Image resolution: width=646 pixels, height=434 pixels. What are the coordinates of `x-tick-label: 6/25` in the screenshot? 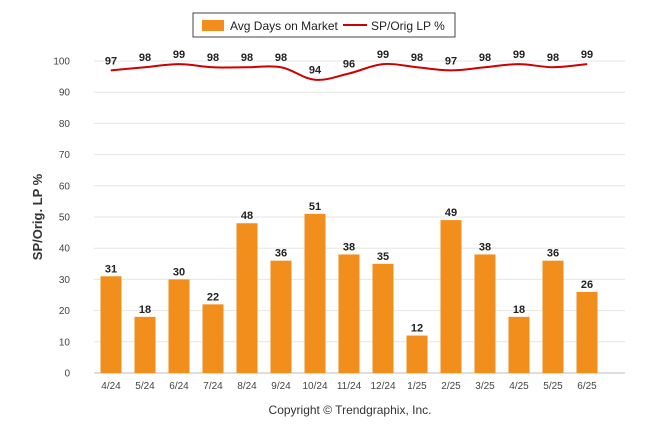 It's located at (587, 386).